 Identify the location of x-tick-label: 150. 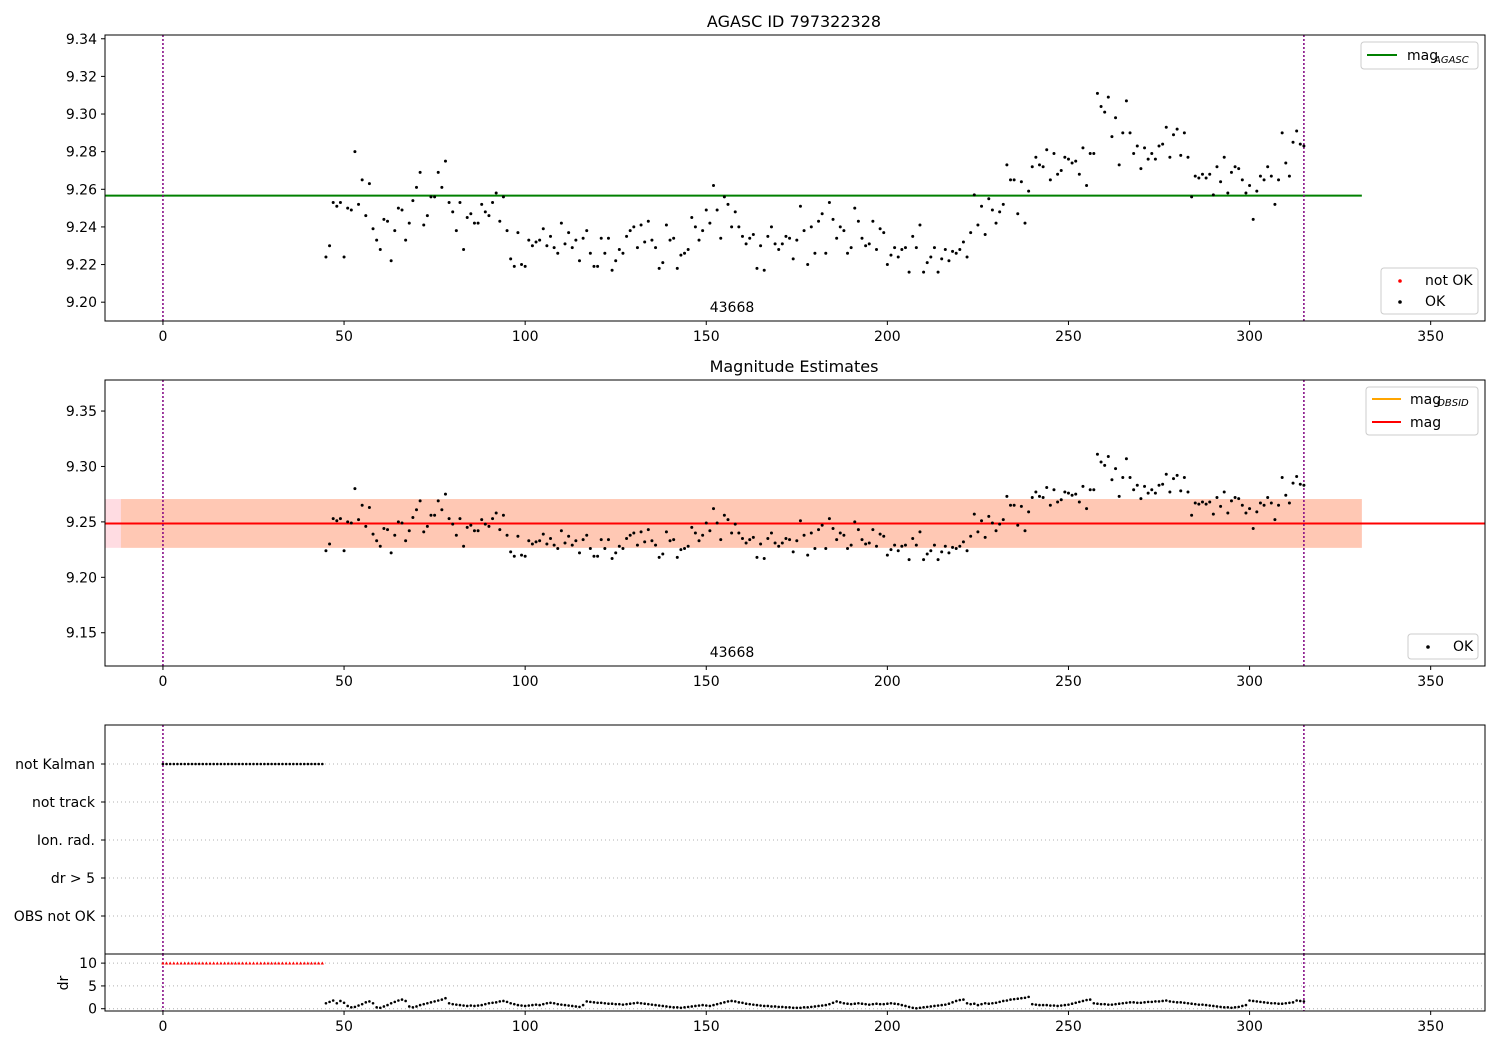
(706, 337).